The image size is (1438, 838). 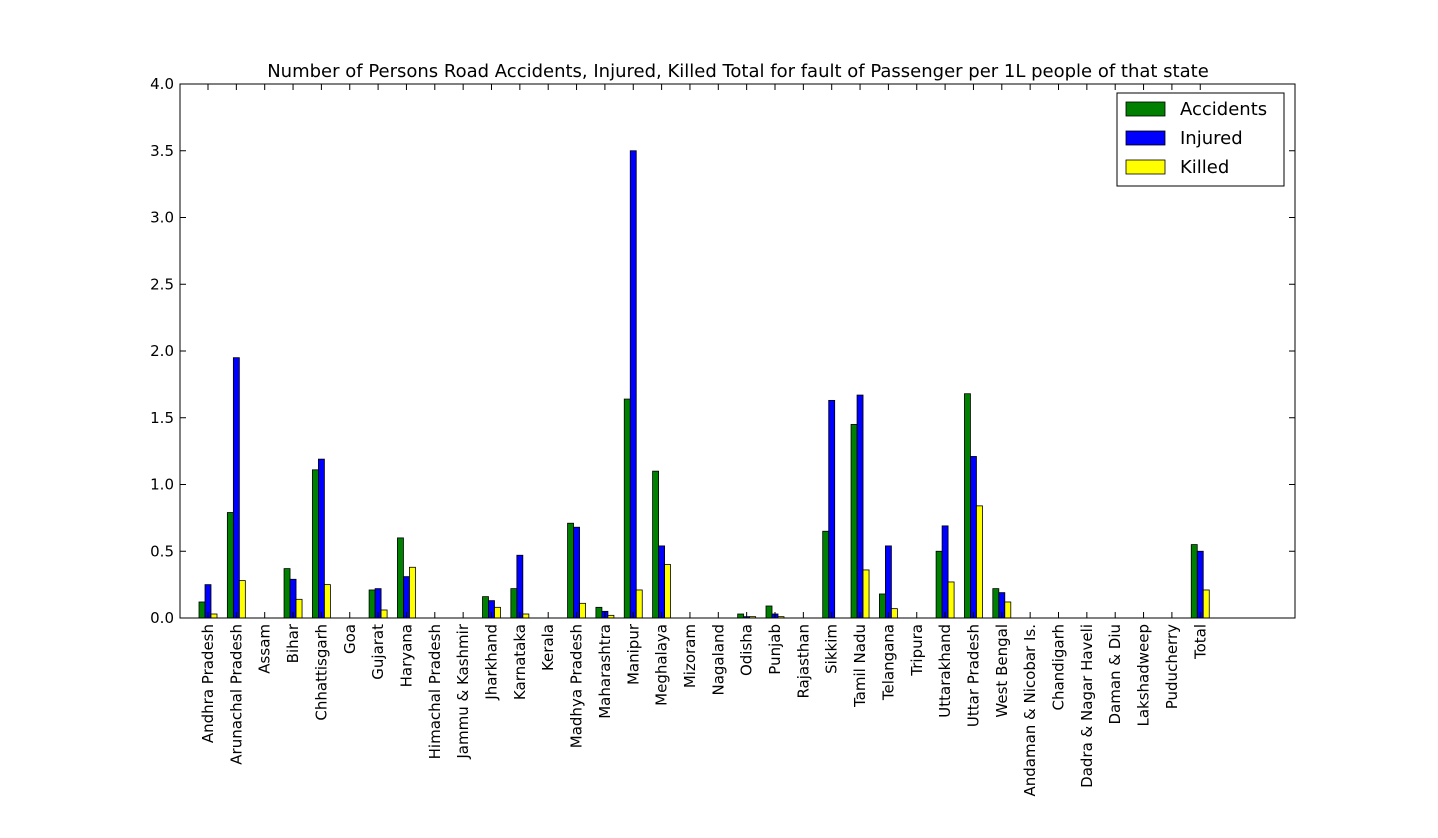 What do you see at coordinates (236, 694) in the screenshot?
I see `x-tick-label-1: Arunachal Pradesh` at bounding box center [236, 694].